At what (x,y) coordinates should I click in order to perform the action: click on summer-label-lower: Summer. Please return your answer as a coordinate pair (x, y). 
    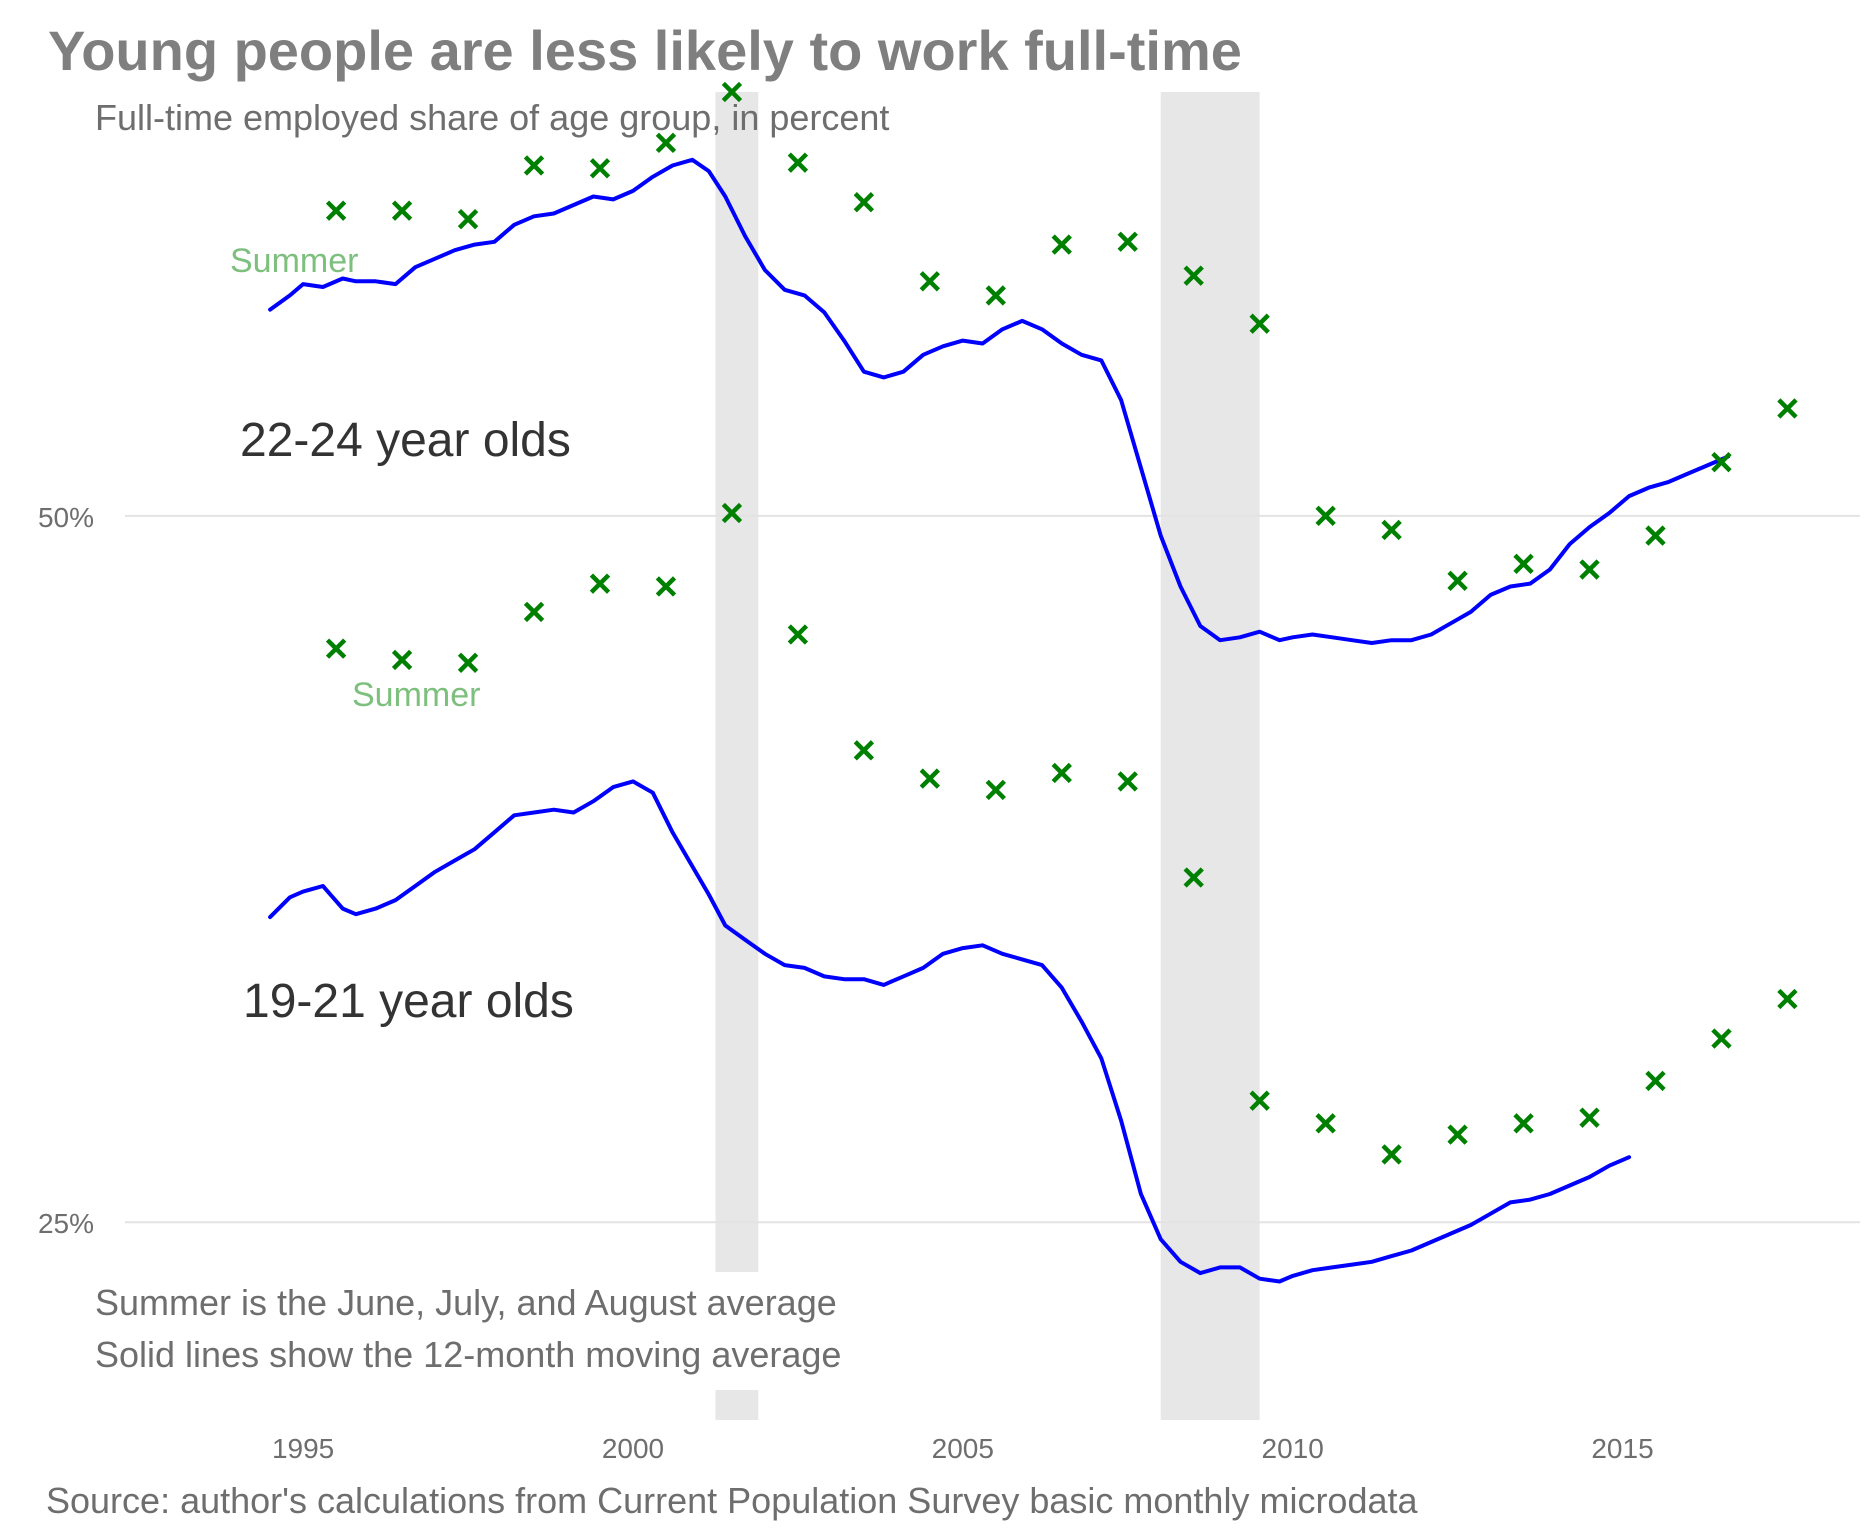
    Looking at the image, I should click on (416, 695).